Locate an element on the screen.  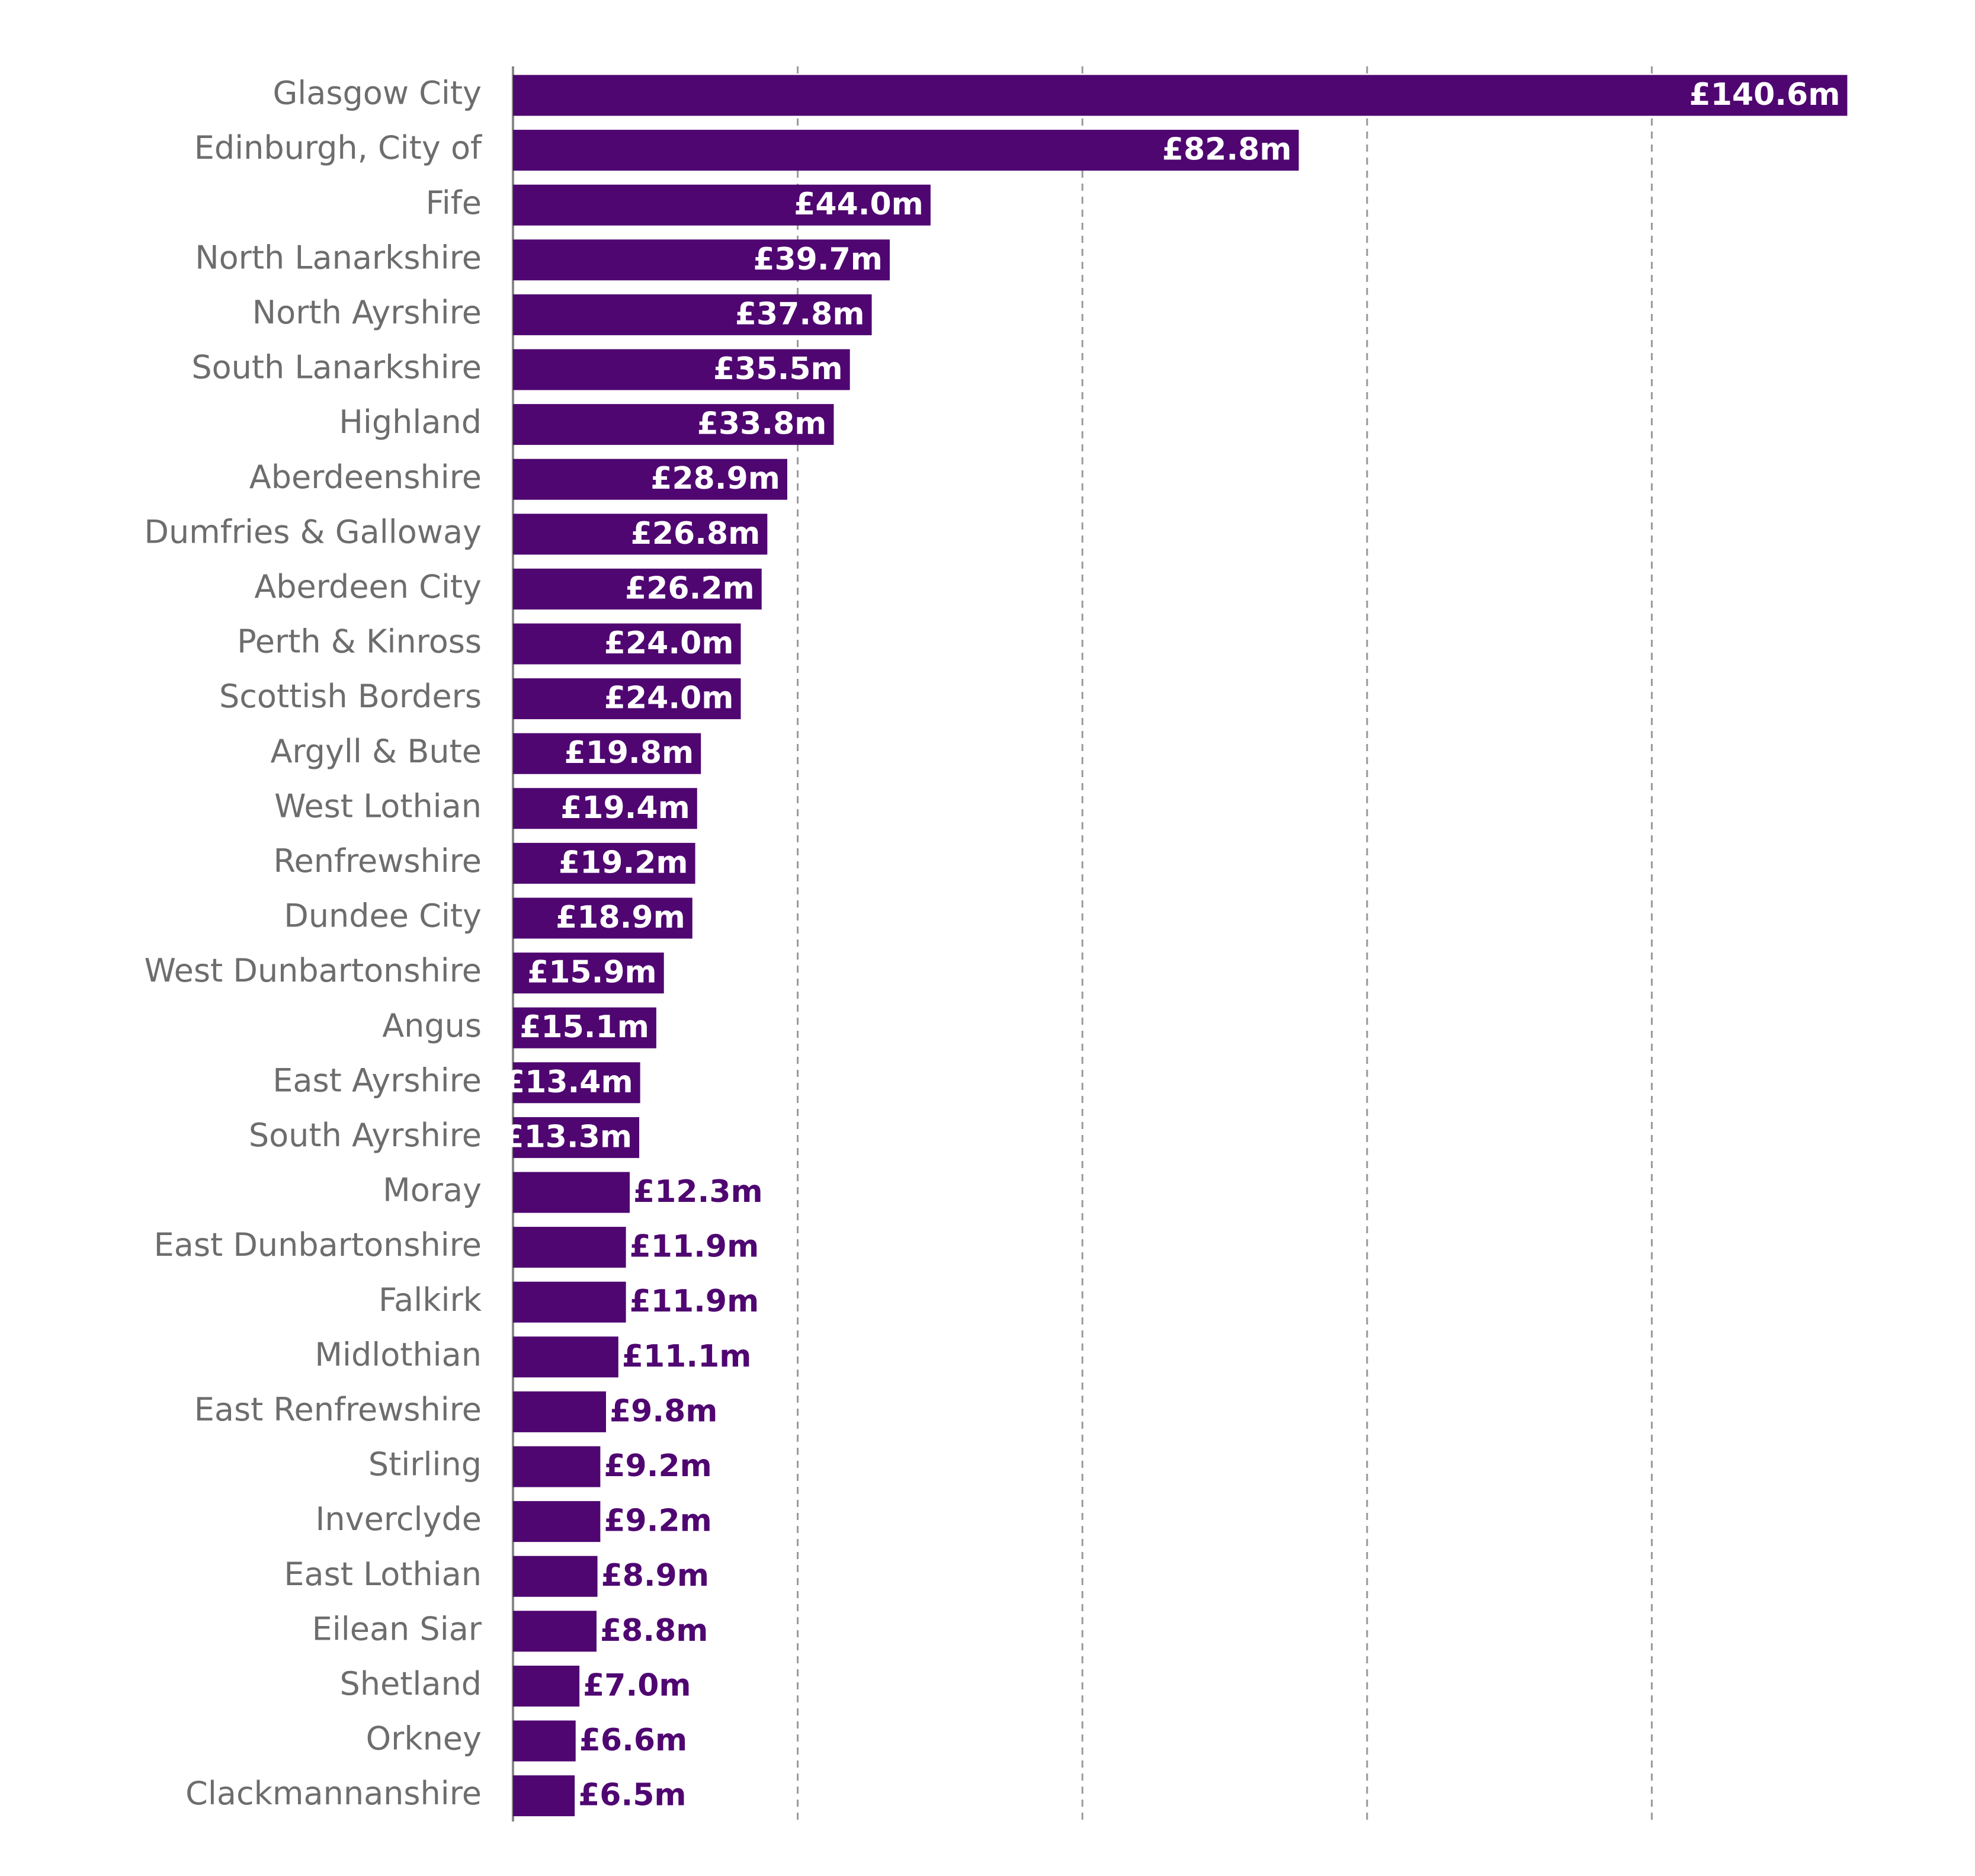
value-label: £37.8m is located at coordinates (800, 314).